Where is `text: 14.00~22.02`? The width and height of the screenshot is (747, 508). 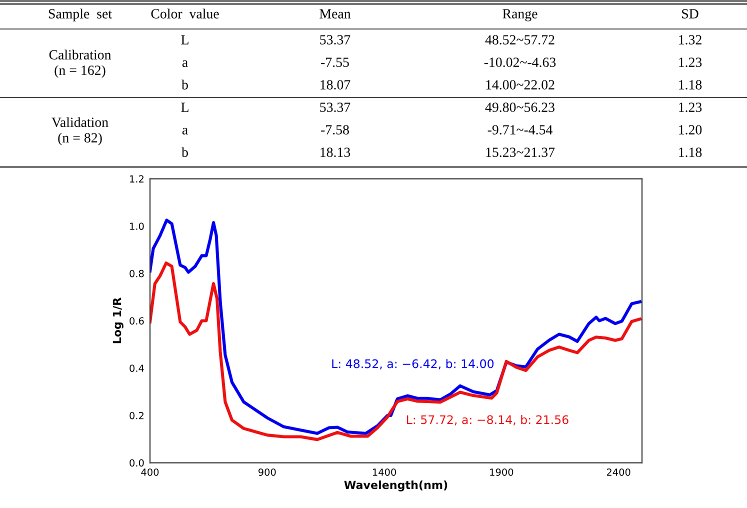
text: 14.00~22.02 is located at coordinates (520, 85).